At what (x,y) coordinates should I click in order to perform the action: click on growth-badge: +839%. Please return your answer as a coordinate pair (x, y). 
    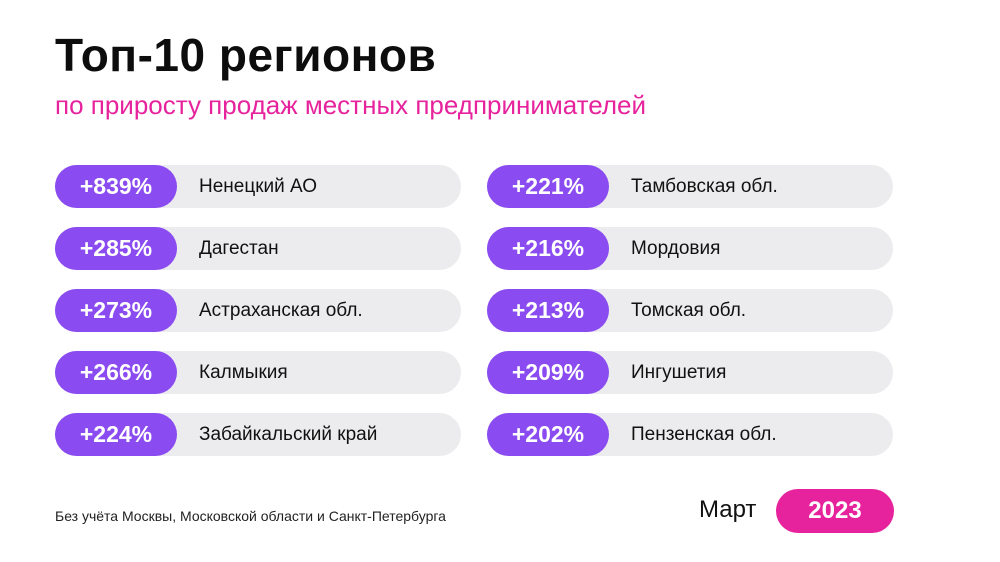
    Looking at the image, I should click on (116, 186).